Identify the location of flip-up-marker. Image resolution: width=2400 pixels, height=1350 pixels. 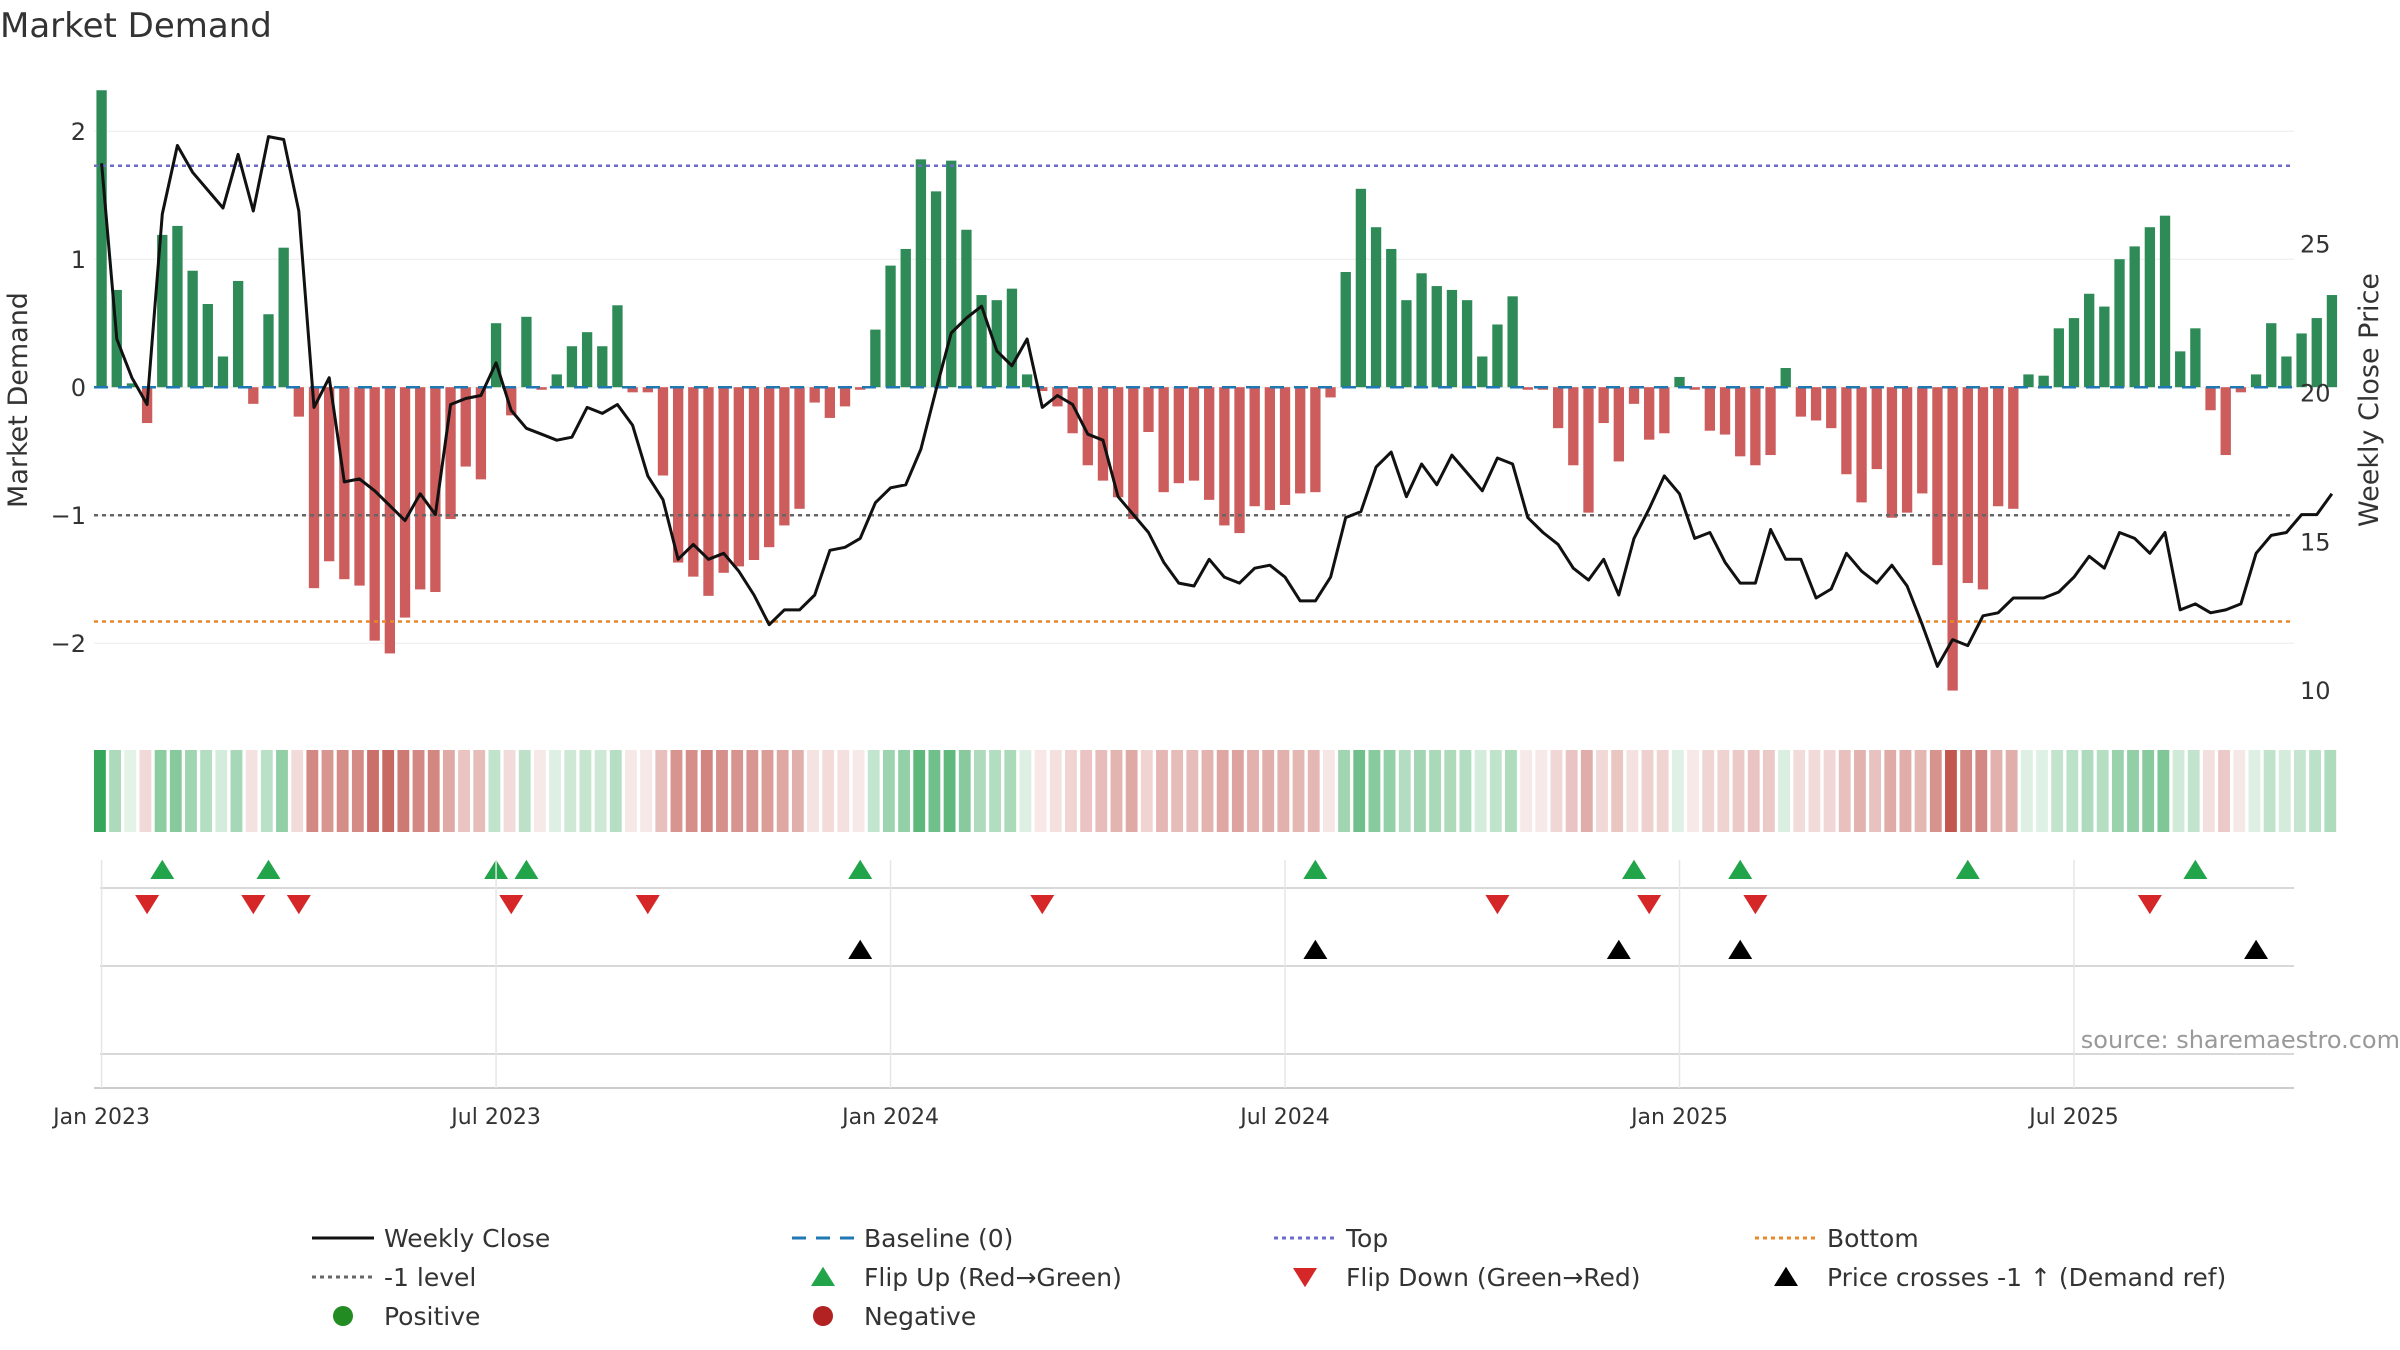
(1740, 869).